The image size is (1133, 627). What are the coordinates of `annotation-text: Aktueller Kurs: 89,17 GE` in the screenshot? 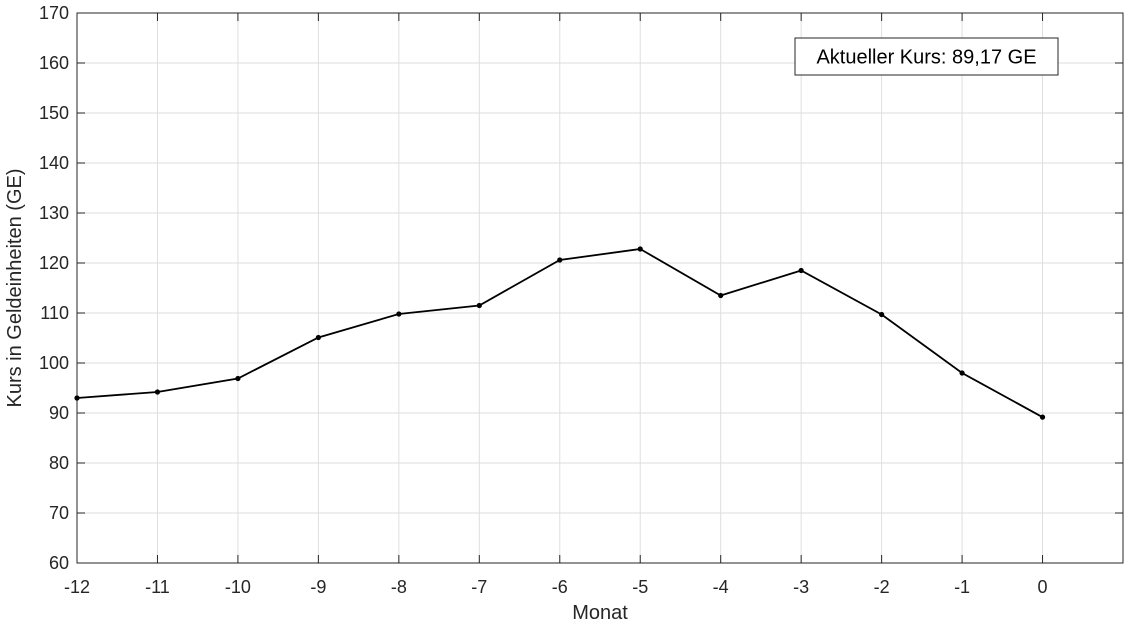 It's located at (926, 58).